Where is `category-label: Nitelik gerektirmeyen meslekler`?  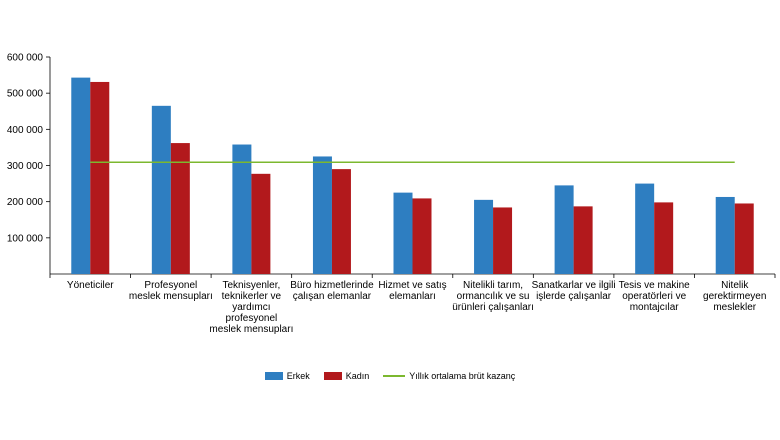 category-label: Nitelik gerektirmeyen meslekler is located at coordinates (734, 296).